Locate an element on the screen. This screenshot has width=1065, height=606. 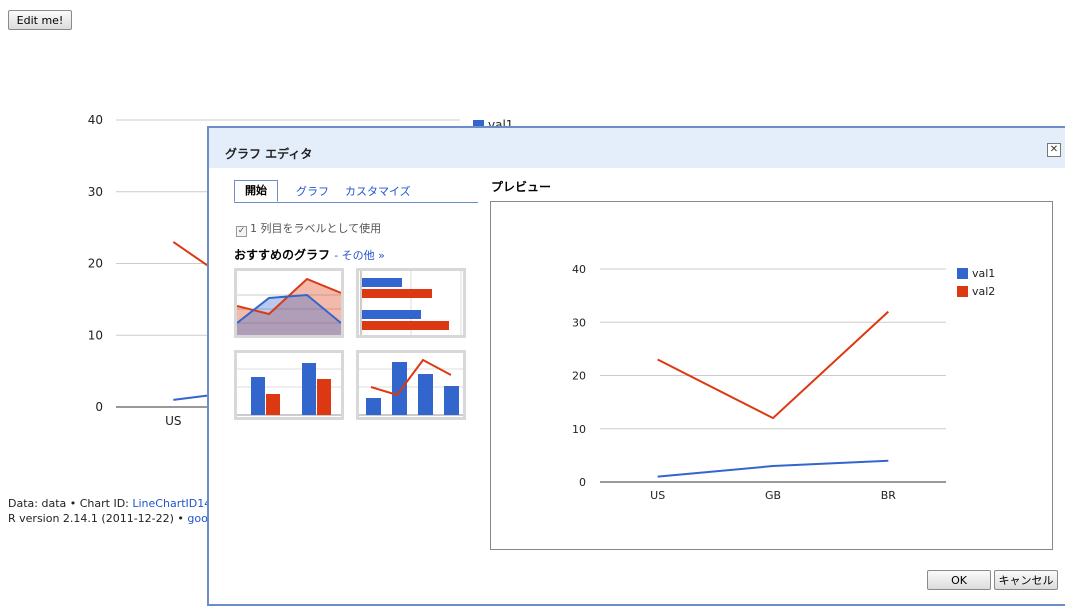
bar-chart-thumbnail is located at coordinates (411, 303).